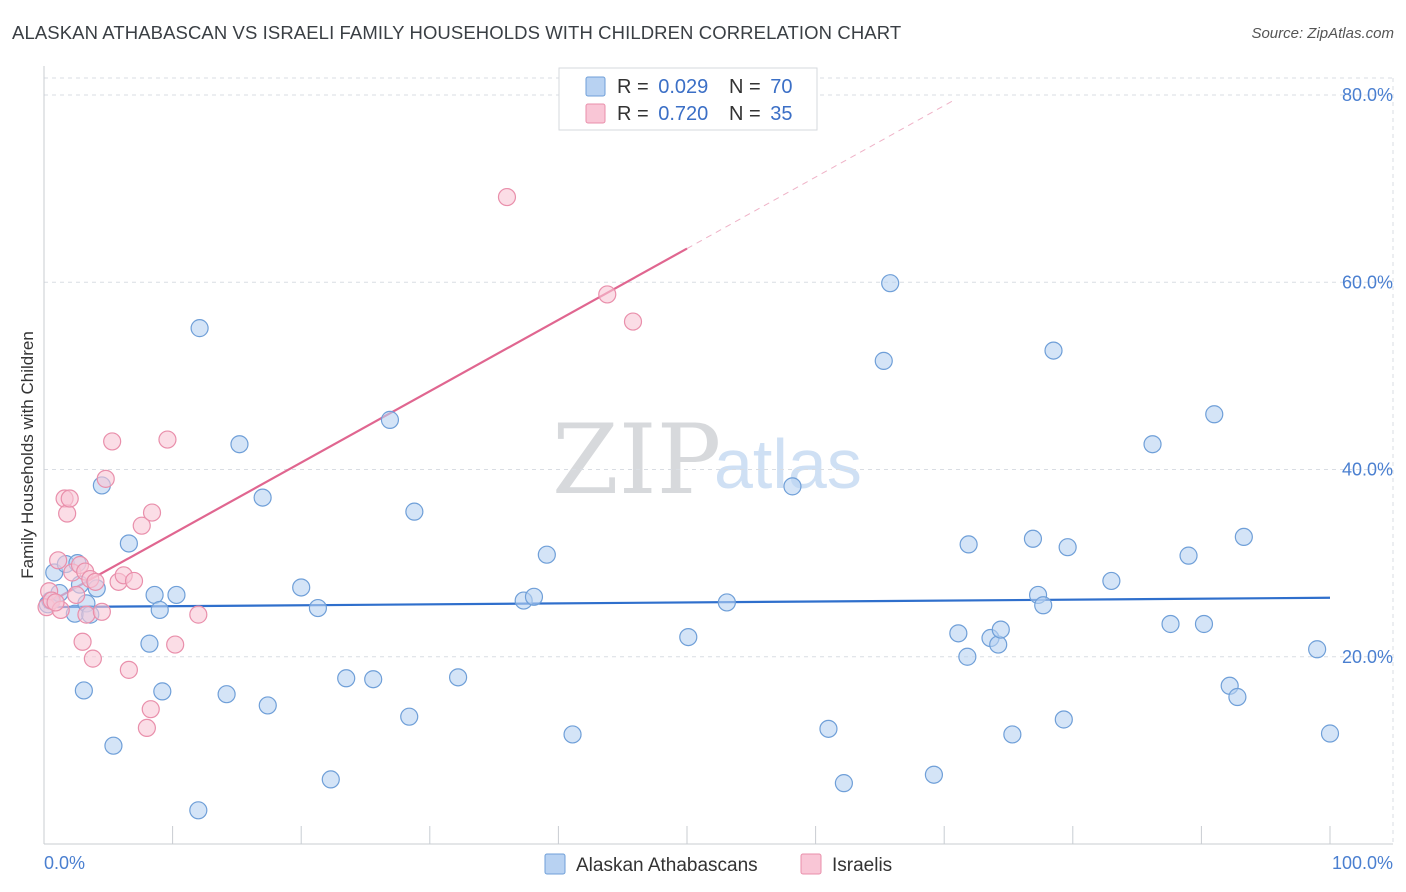  I want to click on legend-r-value-1: 0.029, so click(683, 87).